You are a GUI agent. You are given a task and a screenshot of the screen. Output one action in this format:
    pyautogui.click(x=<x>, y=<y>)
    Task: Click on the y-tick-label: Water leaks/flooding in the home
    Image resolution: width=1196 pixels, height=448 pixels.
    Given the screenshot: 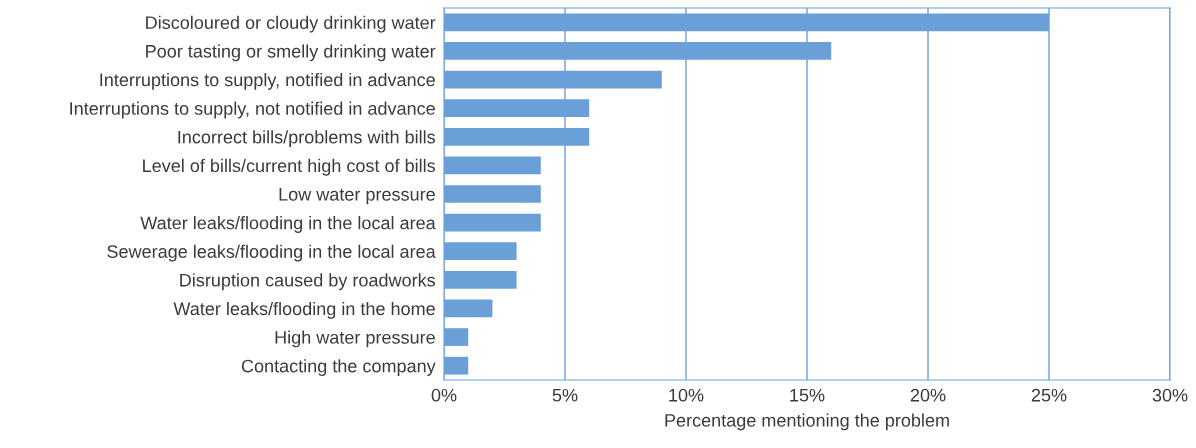 What is the action you would take?
    pyautogui.click(x=304, y=310)
    